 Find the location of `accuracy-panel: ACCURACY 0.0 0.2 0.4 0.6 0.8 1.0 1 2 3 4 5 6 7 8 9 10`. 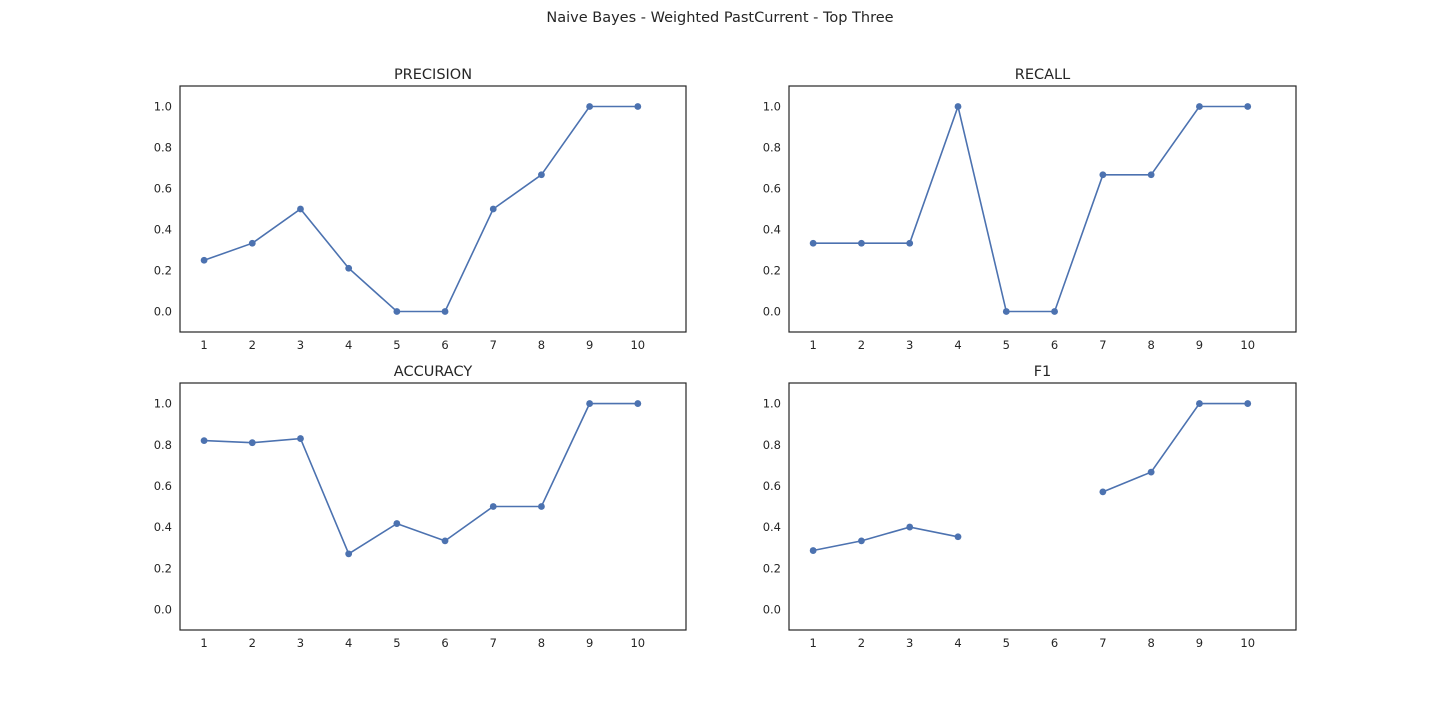

accuracy-panel: ACCURACY 0.0 0.2 0.4 0.6 0.8 1.0 1 2 3 4 5 6 7 8 9 10 is located at coordinates (420, 507).